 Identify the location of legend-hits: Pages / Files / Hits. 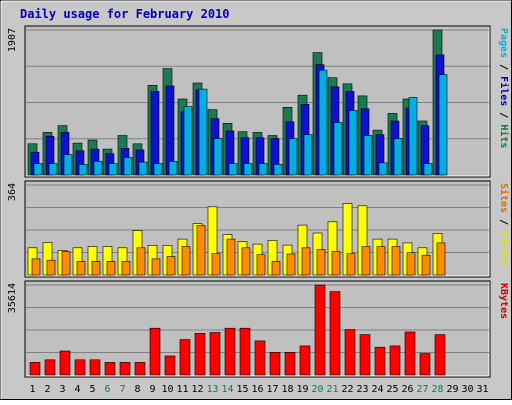
(504, 88).